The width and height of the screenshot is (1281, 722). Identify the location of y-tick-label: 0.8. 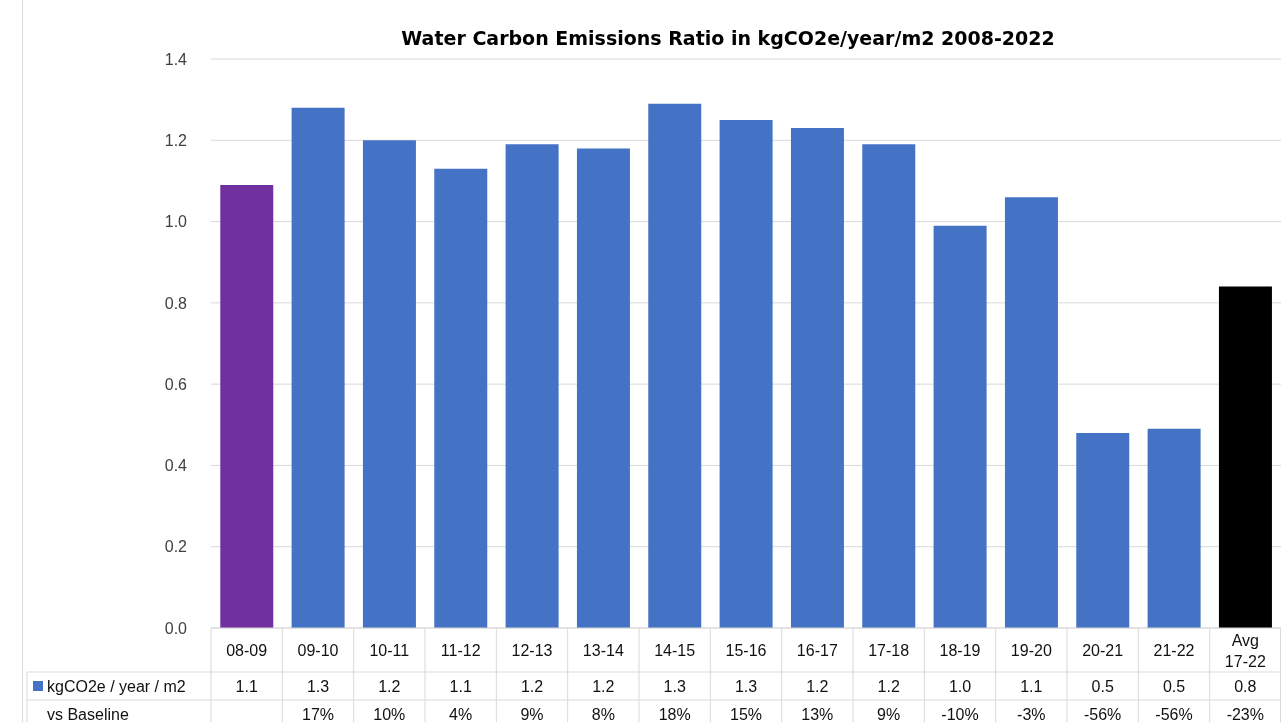
(176, 303).